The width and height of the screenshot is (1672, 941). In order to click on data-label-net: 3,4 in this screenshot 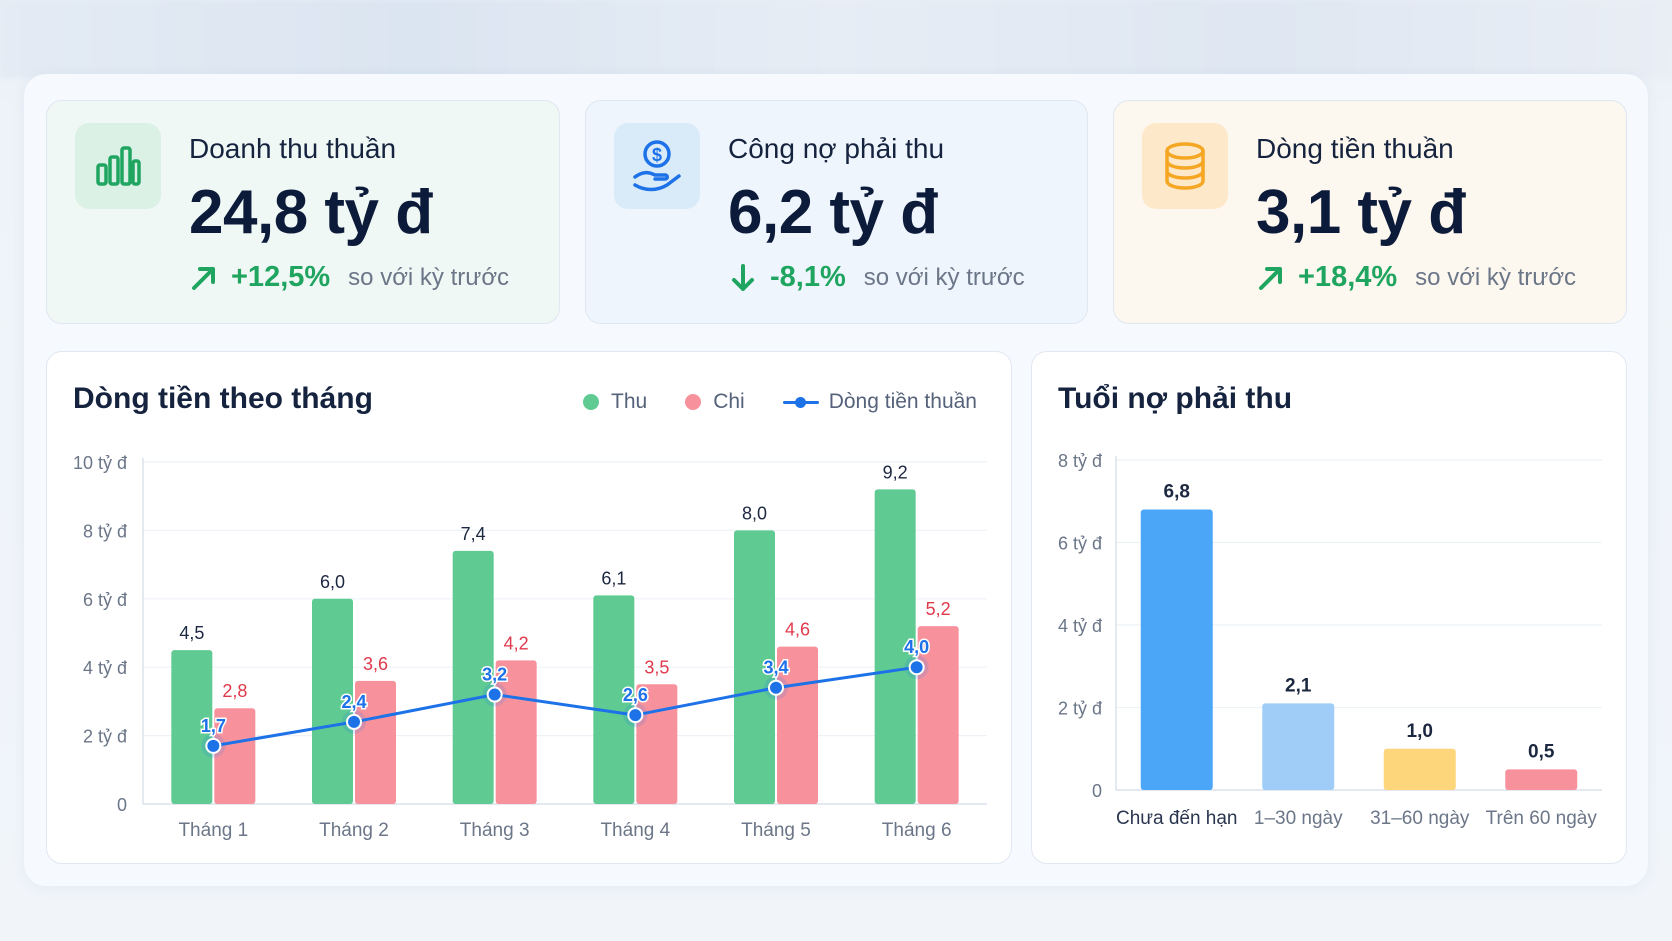, I will do `click(775, 668)`.